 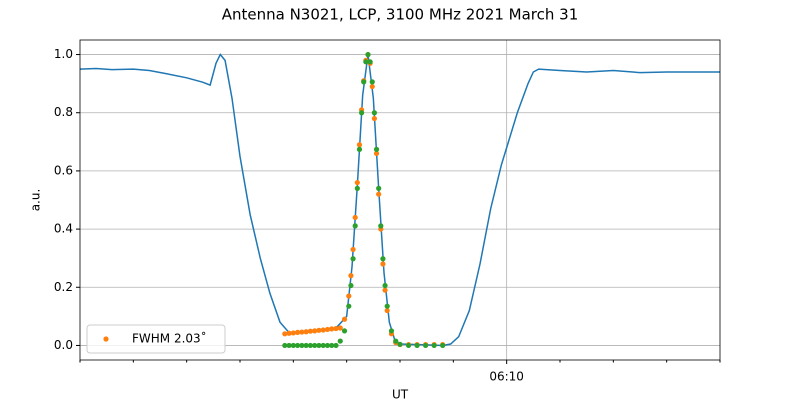 I want to click on x-tick-label: 06:10, so click(x=506, y=377).